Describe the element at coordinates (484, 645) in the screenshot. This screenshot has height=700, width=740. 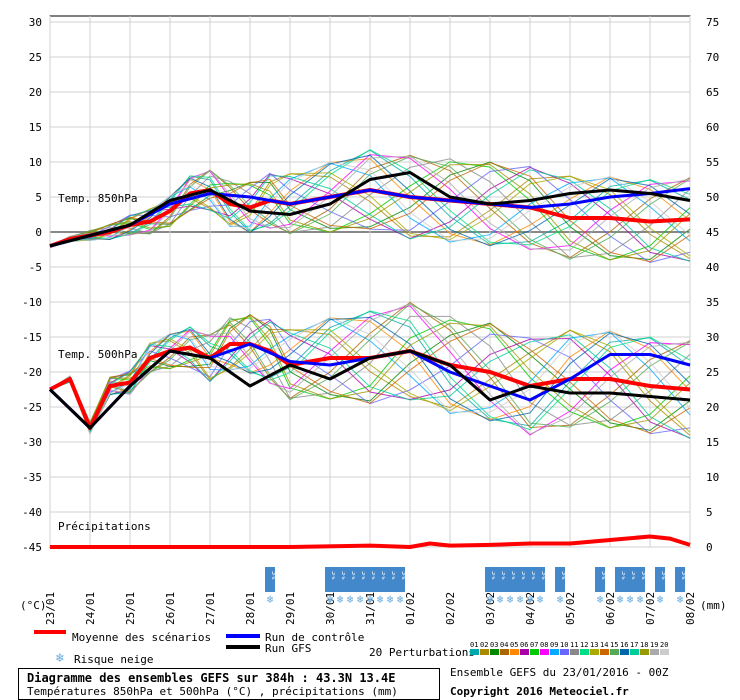
I see `perturbation-id: 02` at that location.